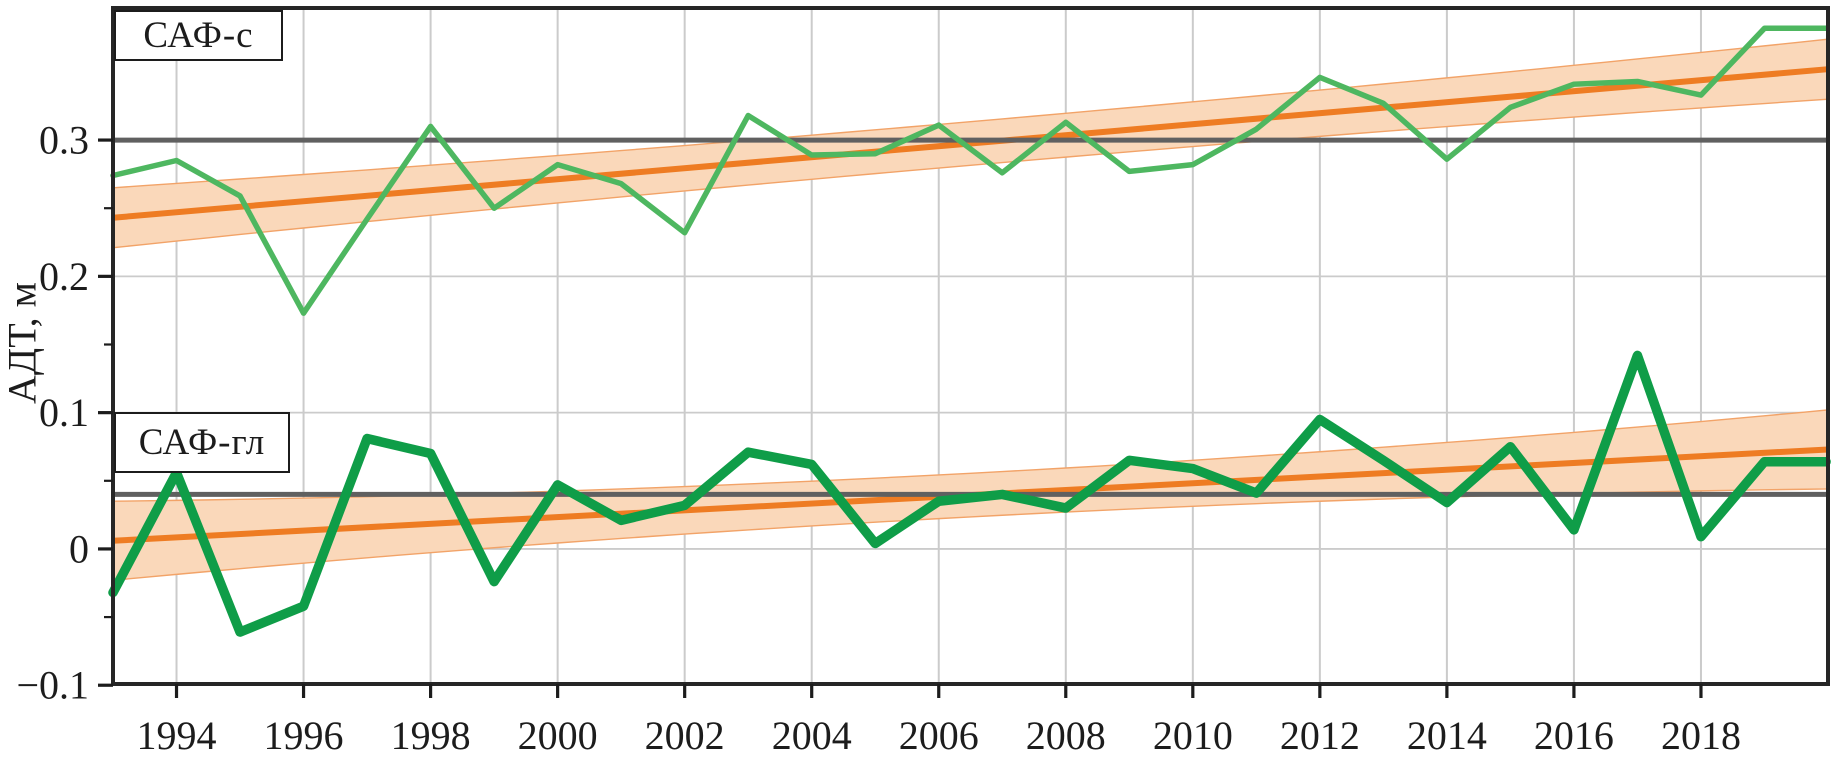  Describe the element at coordinates (1447, 735) in the screenshot. I see `x-tick-label: 2014` at that location.